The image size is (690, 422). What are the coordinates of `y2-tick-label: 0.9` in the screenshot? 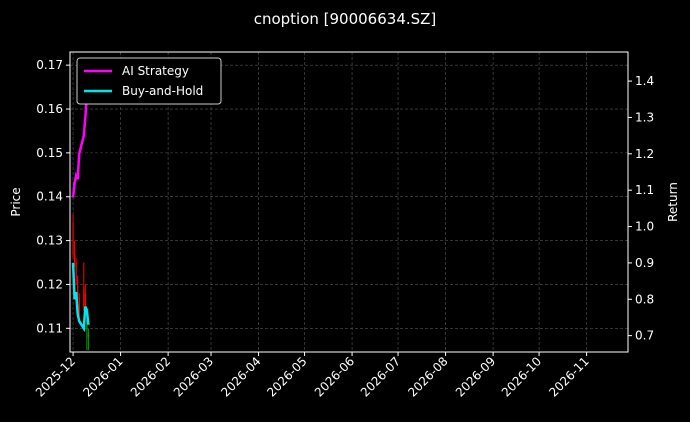 It's located at (644, 263).